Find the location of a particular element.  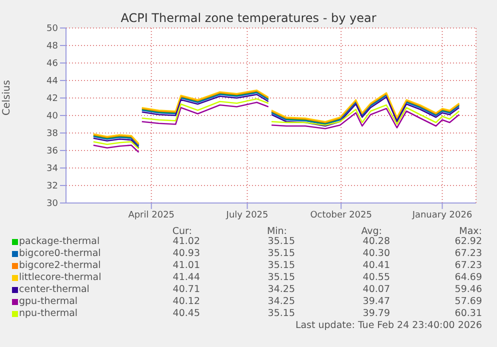

text: 41.01 is located at coordinates (186, 265).